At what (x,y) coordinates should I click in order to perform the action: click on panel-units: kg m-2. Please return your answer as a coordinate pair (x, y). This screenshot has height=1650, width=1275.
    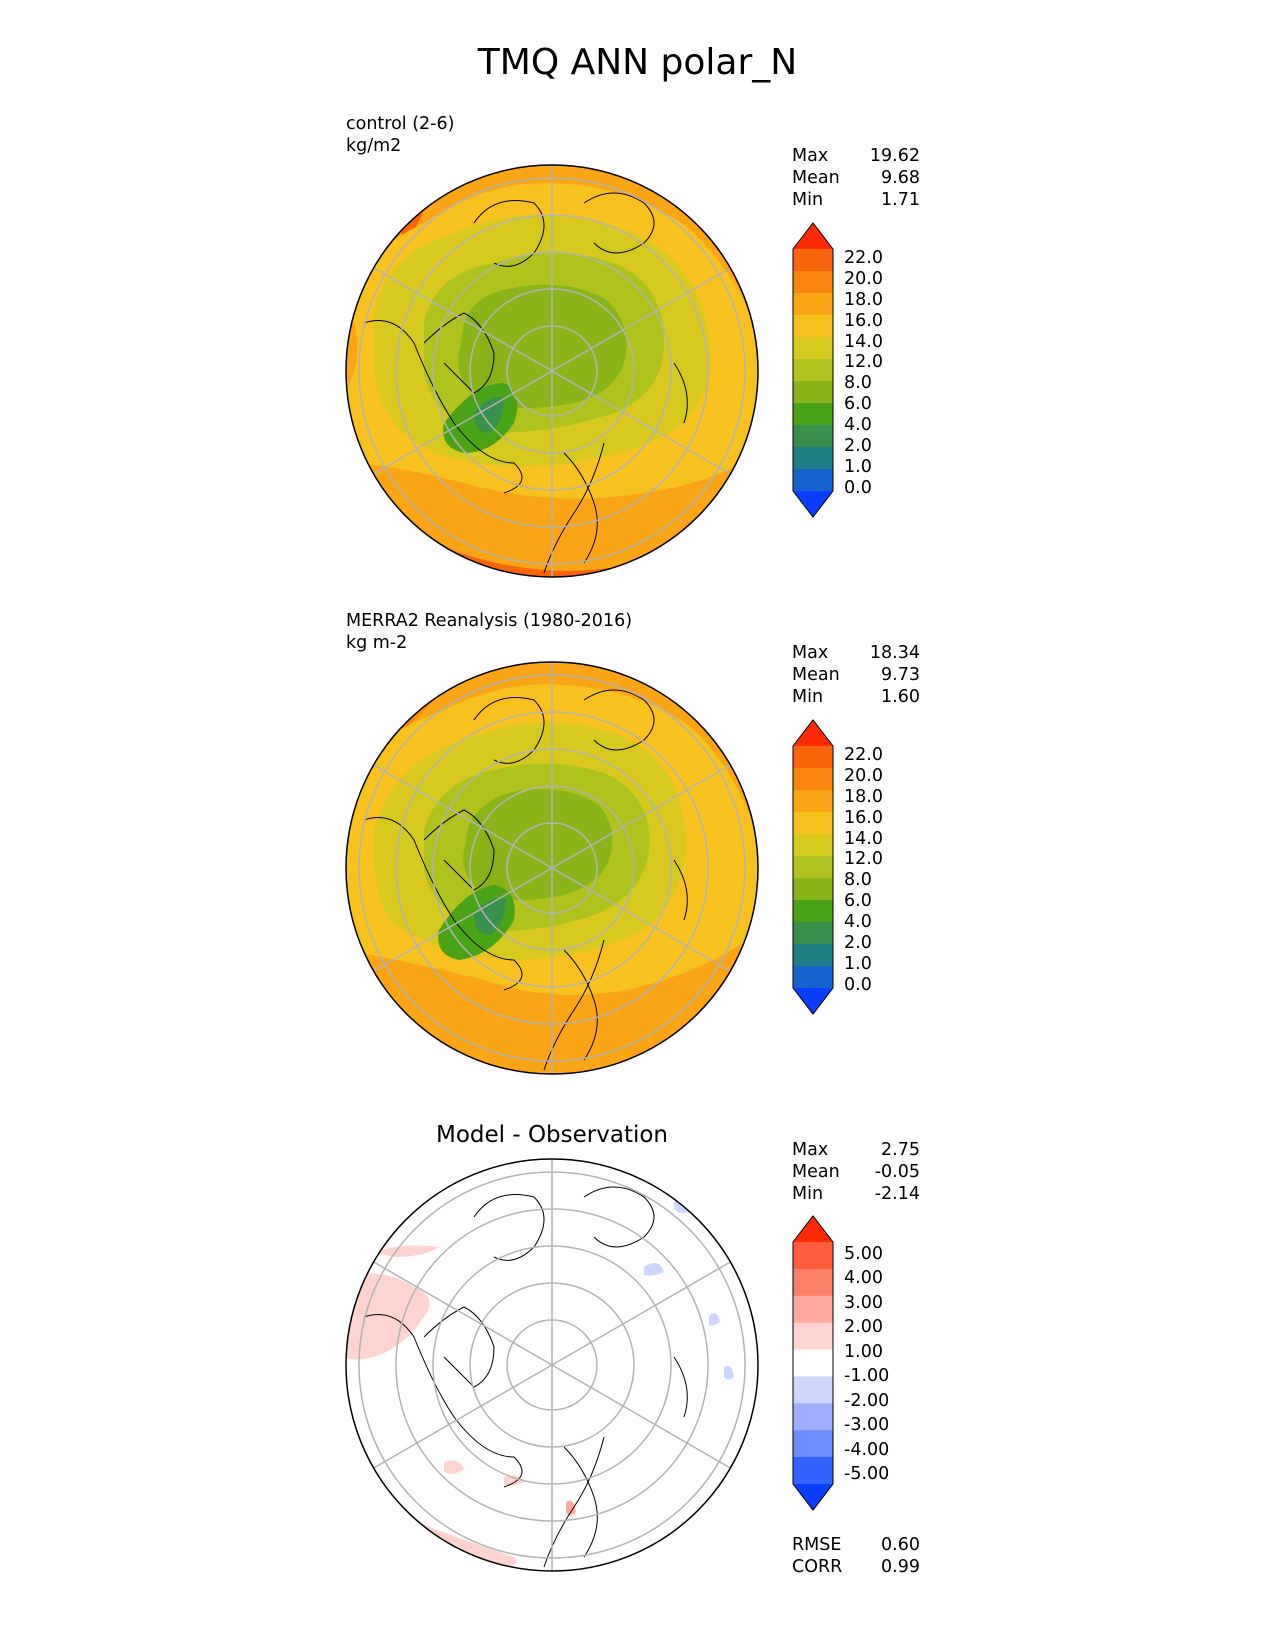
    Looking at the image, I should click on (377, 643).